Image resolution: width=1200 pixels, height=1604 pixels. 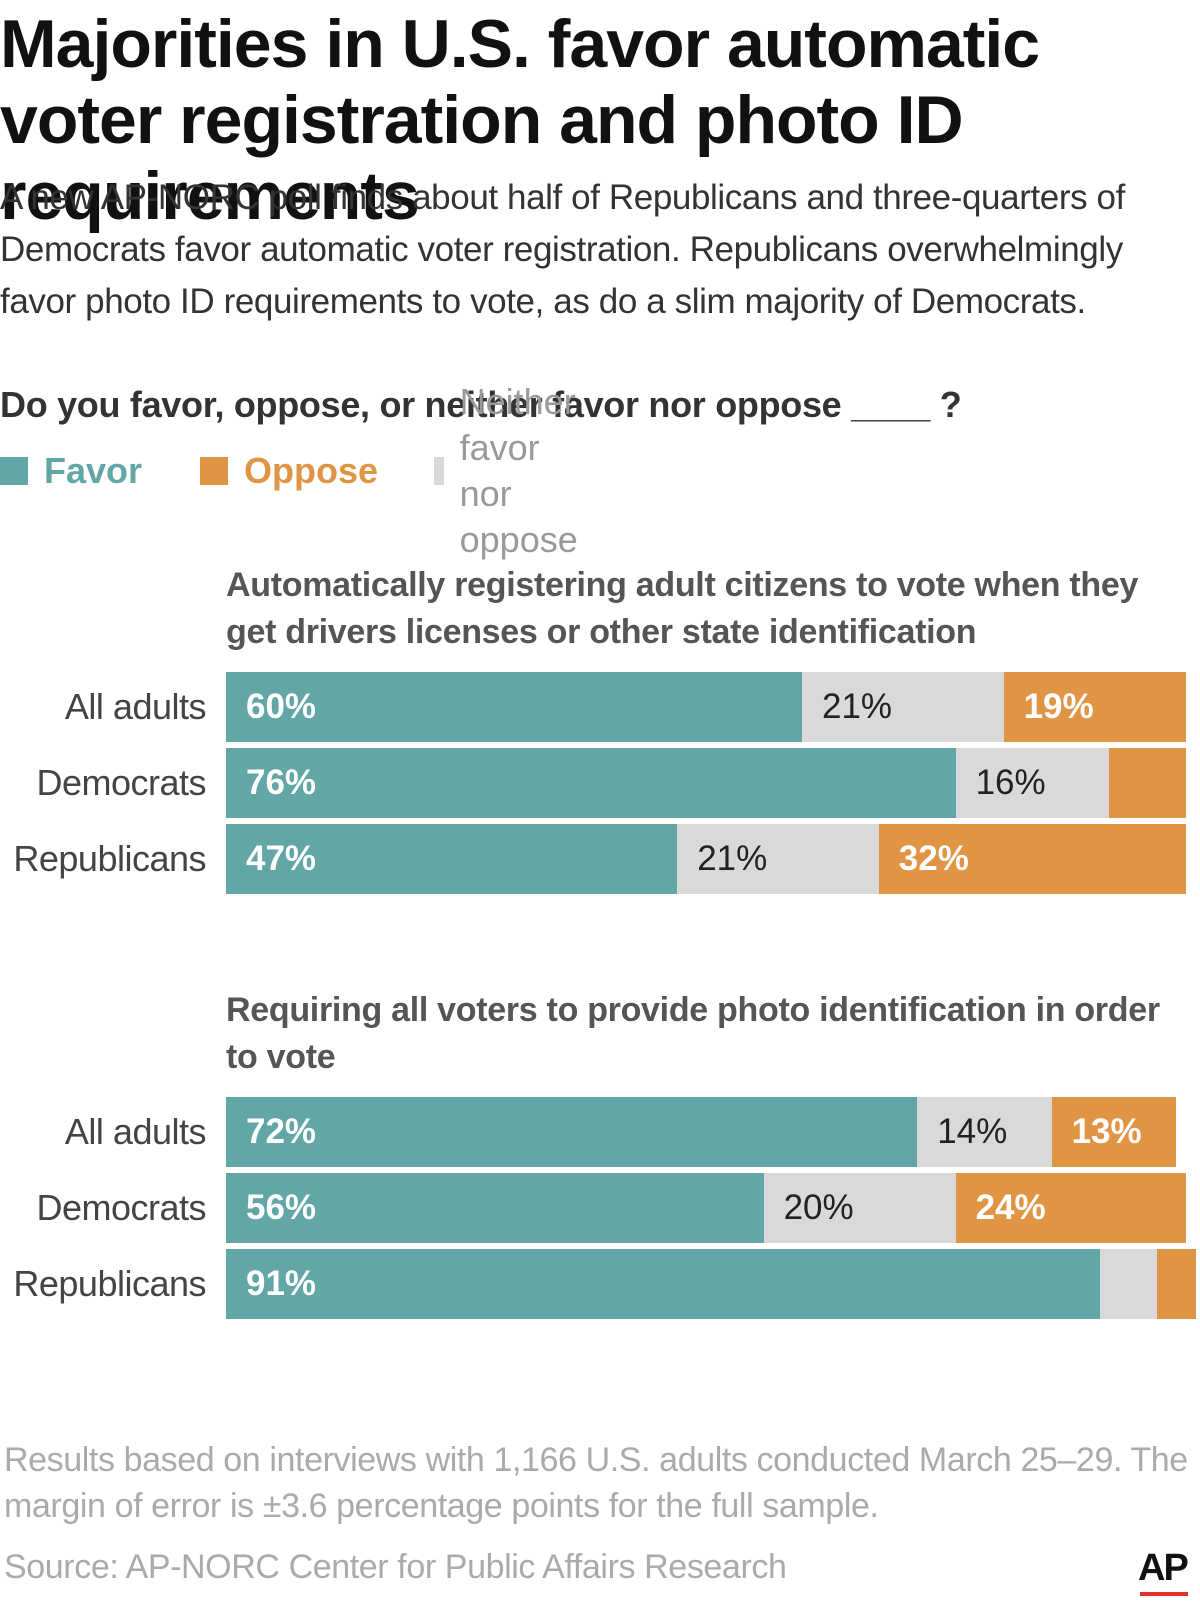 I want to click on legend-item-favor: Favor, so click(x=71, y=471).